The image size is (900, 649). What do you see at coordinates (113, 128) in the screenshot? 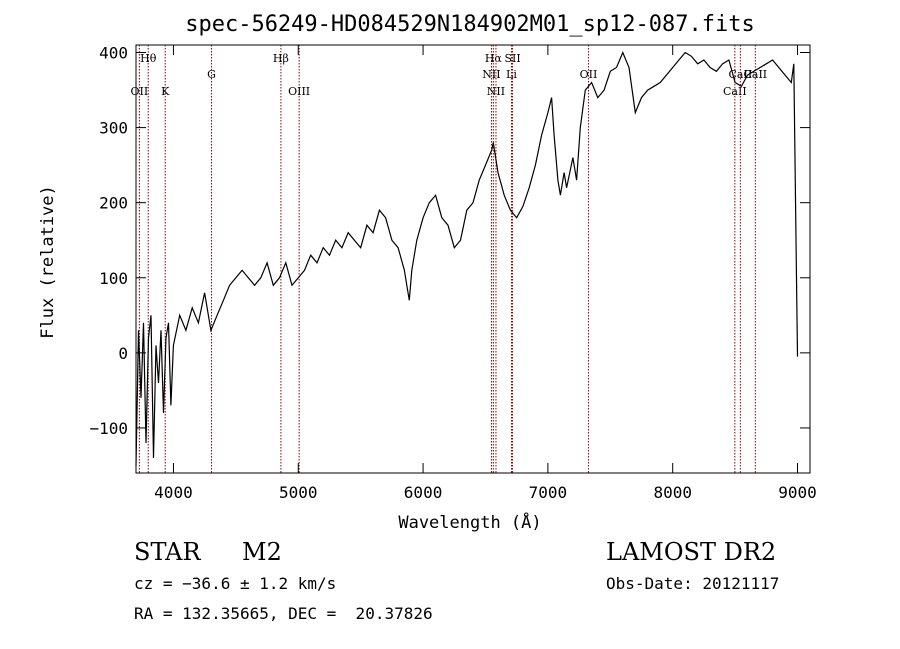
I see `y-tick-label: 300` at bounding box center [113, 128].